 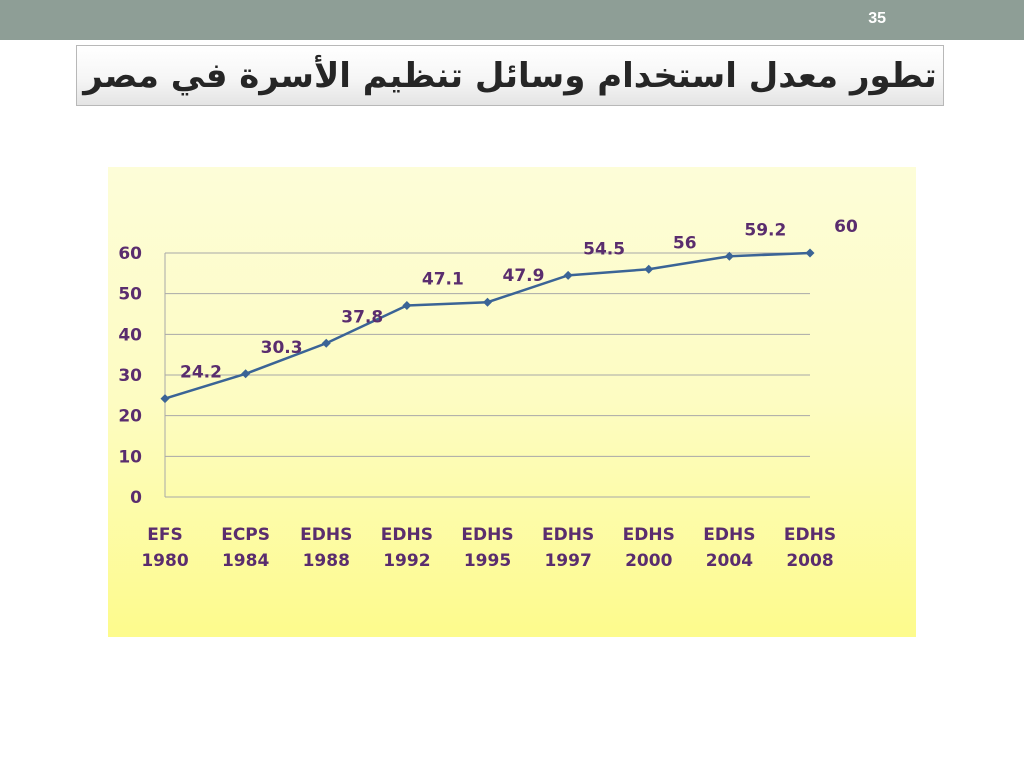 I want to click on x-tick-label: 1992, so click(x=406, y=561).